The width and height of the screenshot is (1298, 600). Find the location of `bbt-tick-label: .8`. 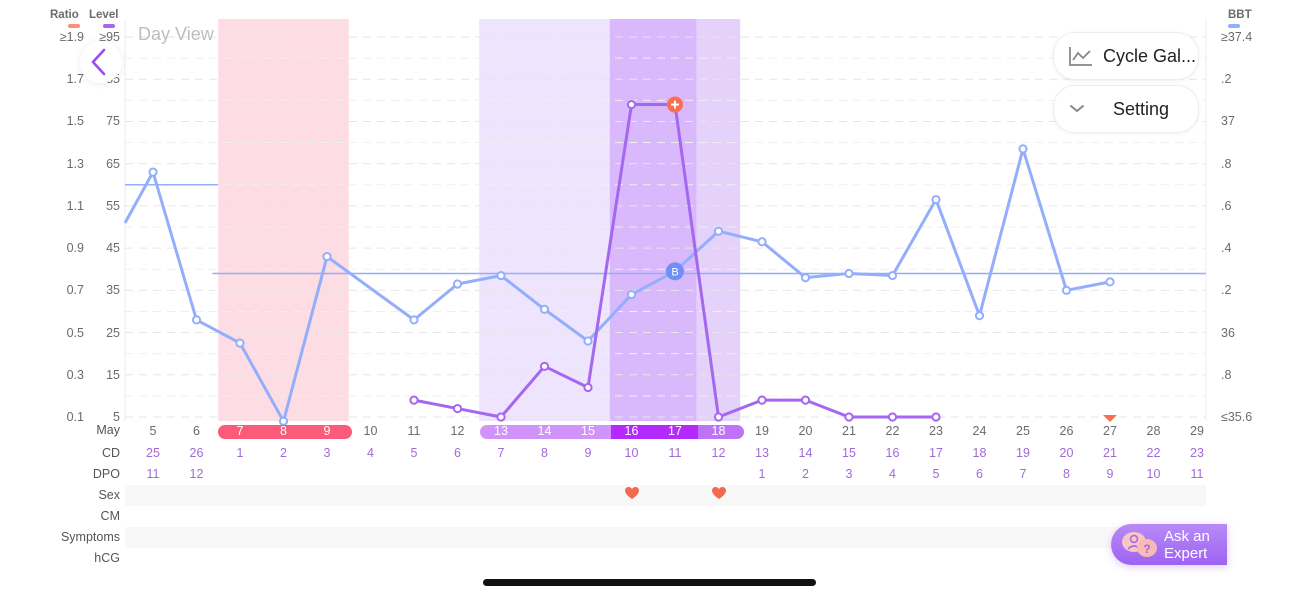

bbt-tick-label: .8 is located at coordinates (1226, 163).